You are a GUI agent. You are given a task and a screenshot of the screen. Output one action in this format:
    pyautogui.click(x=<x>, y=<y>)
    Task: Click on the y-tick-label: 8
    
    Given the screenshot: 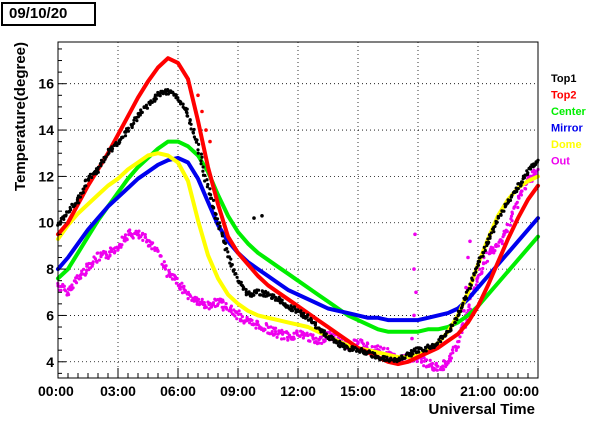 What is the action you would take?
    pyautogui.click(x=50, y=269)
    